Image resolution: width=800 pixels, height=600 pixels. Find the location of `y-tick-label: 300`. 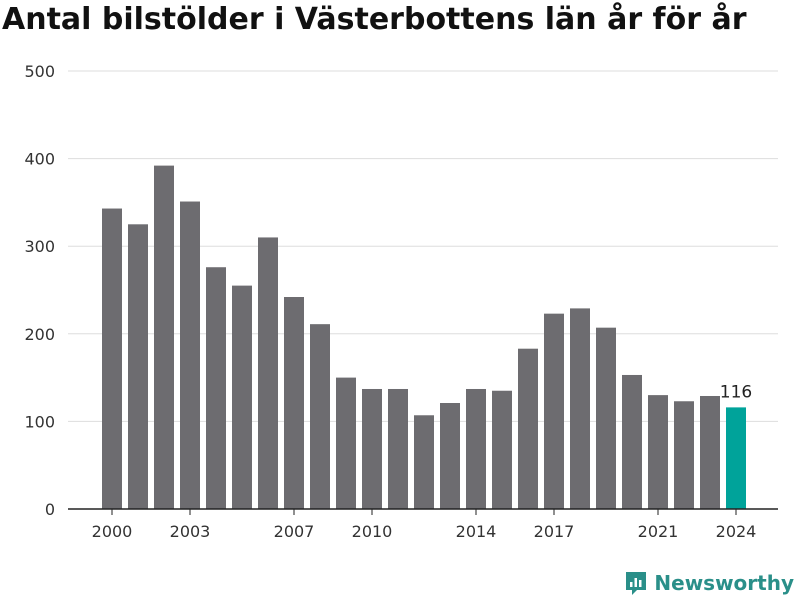

y-tick-label: 300 is located at coordinates (39, 246).